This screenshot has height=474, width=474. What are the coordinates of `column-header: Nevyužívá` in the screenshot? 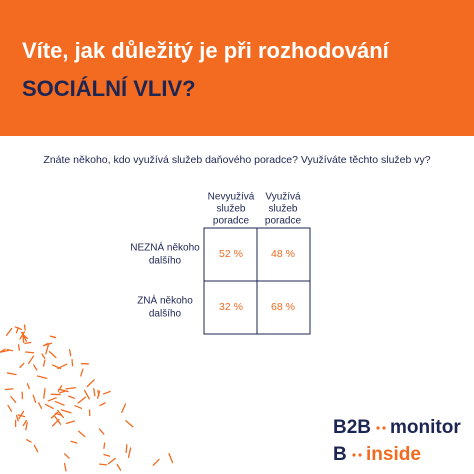 It's located at (231, 197).